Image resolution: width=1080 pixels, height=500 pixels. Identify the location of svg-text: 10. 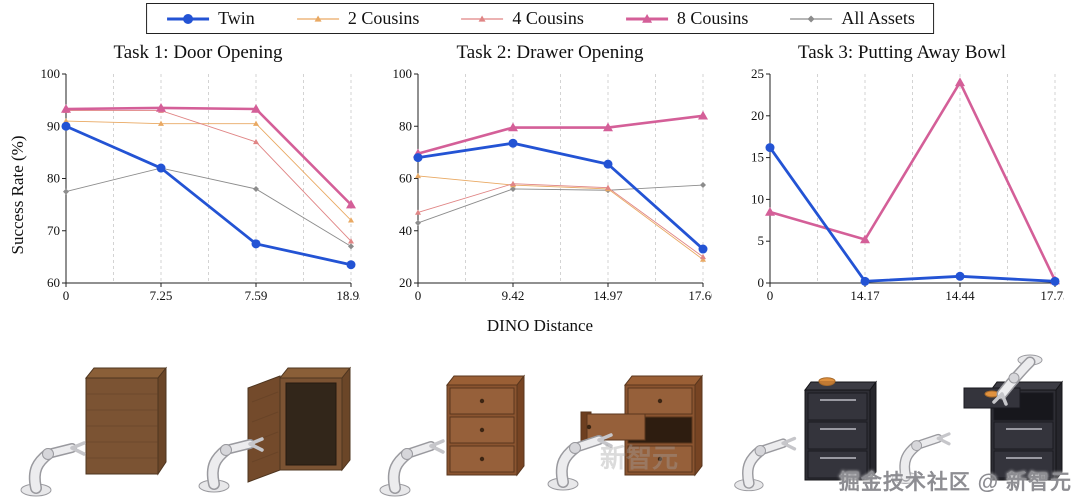
(757, 198).